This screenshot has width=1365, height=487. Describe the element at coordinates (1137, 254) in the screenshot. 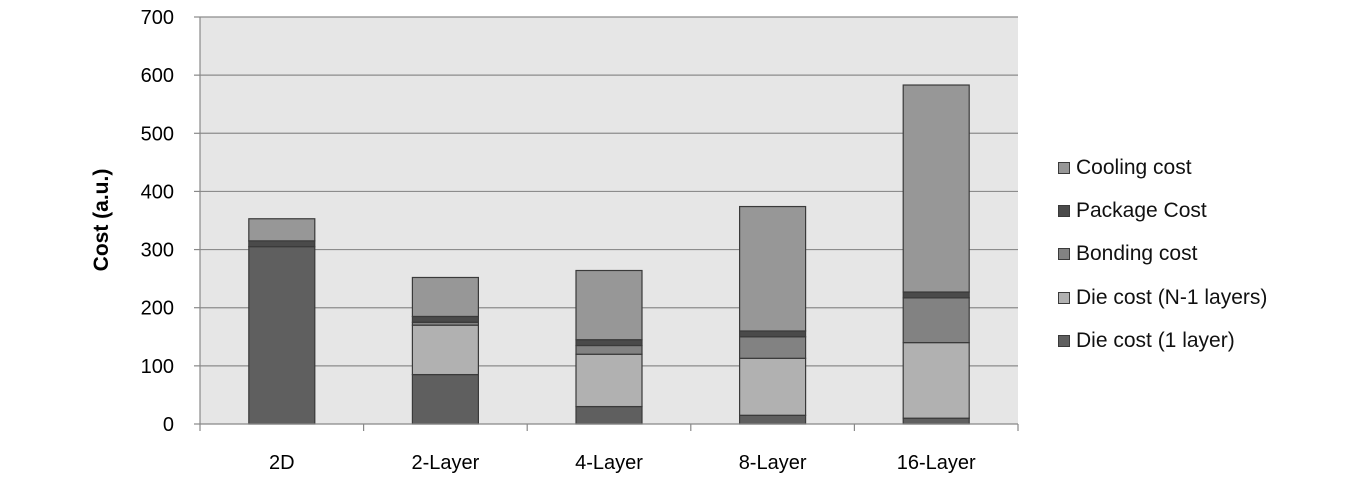

I see `legend-label: Bonding cost` at that location.